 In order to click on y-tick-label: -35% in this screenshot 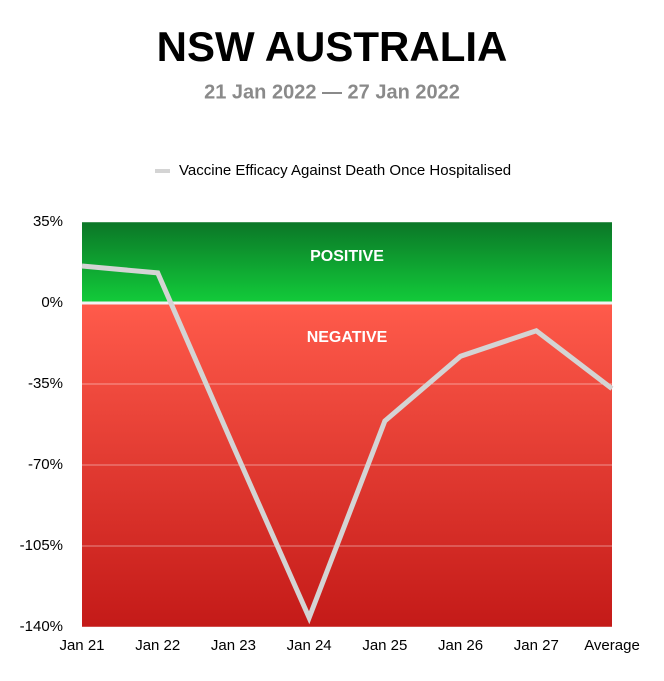, I will do `click(45, 383)`.